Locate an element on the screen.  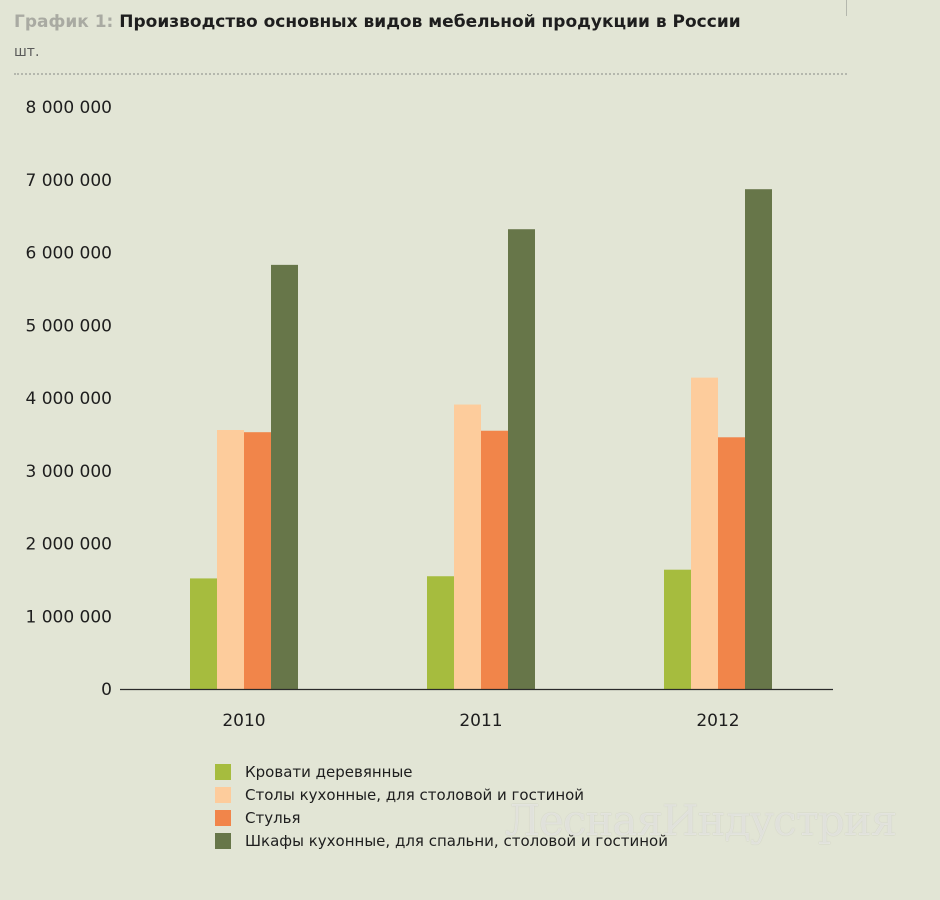
legend-item-tables: Столы кухонные, для столовой и гостиной is located at coordinates (441, 794).